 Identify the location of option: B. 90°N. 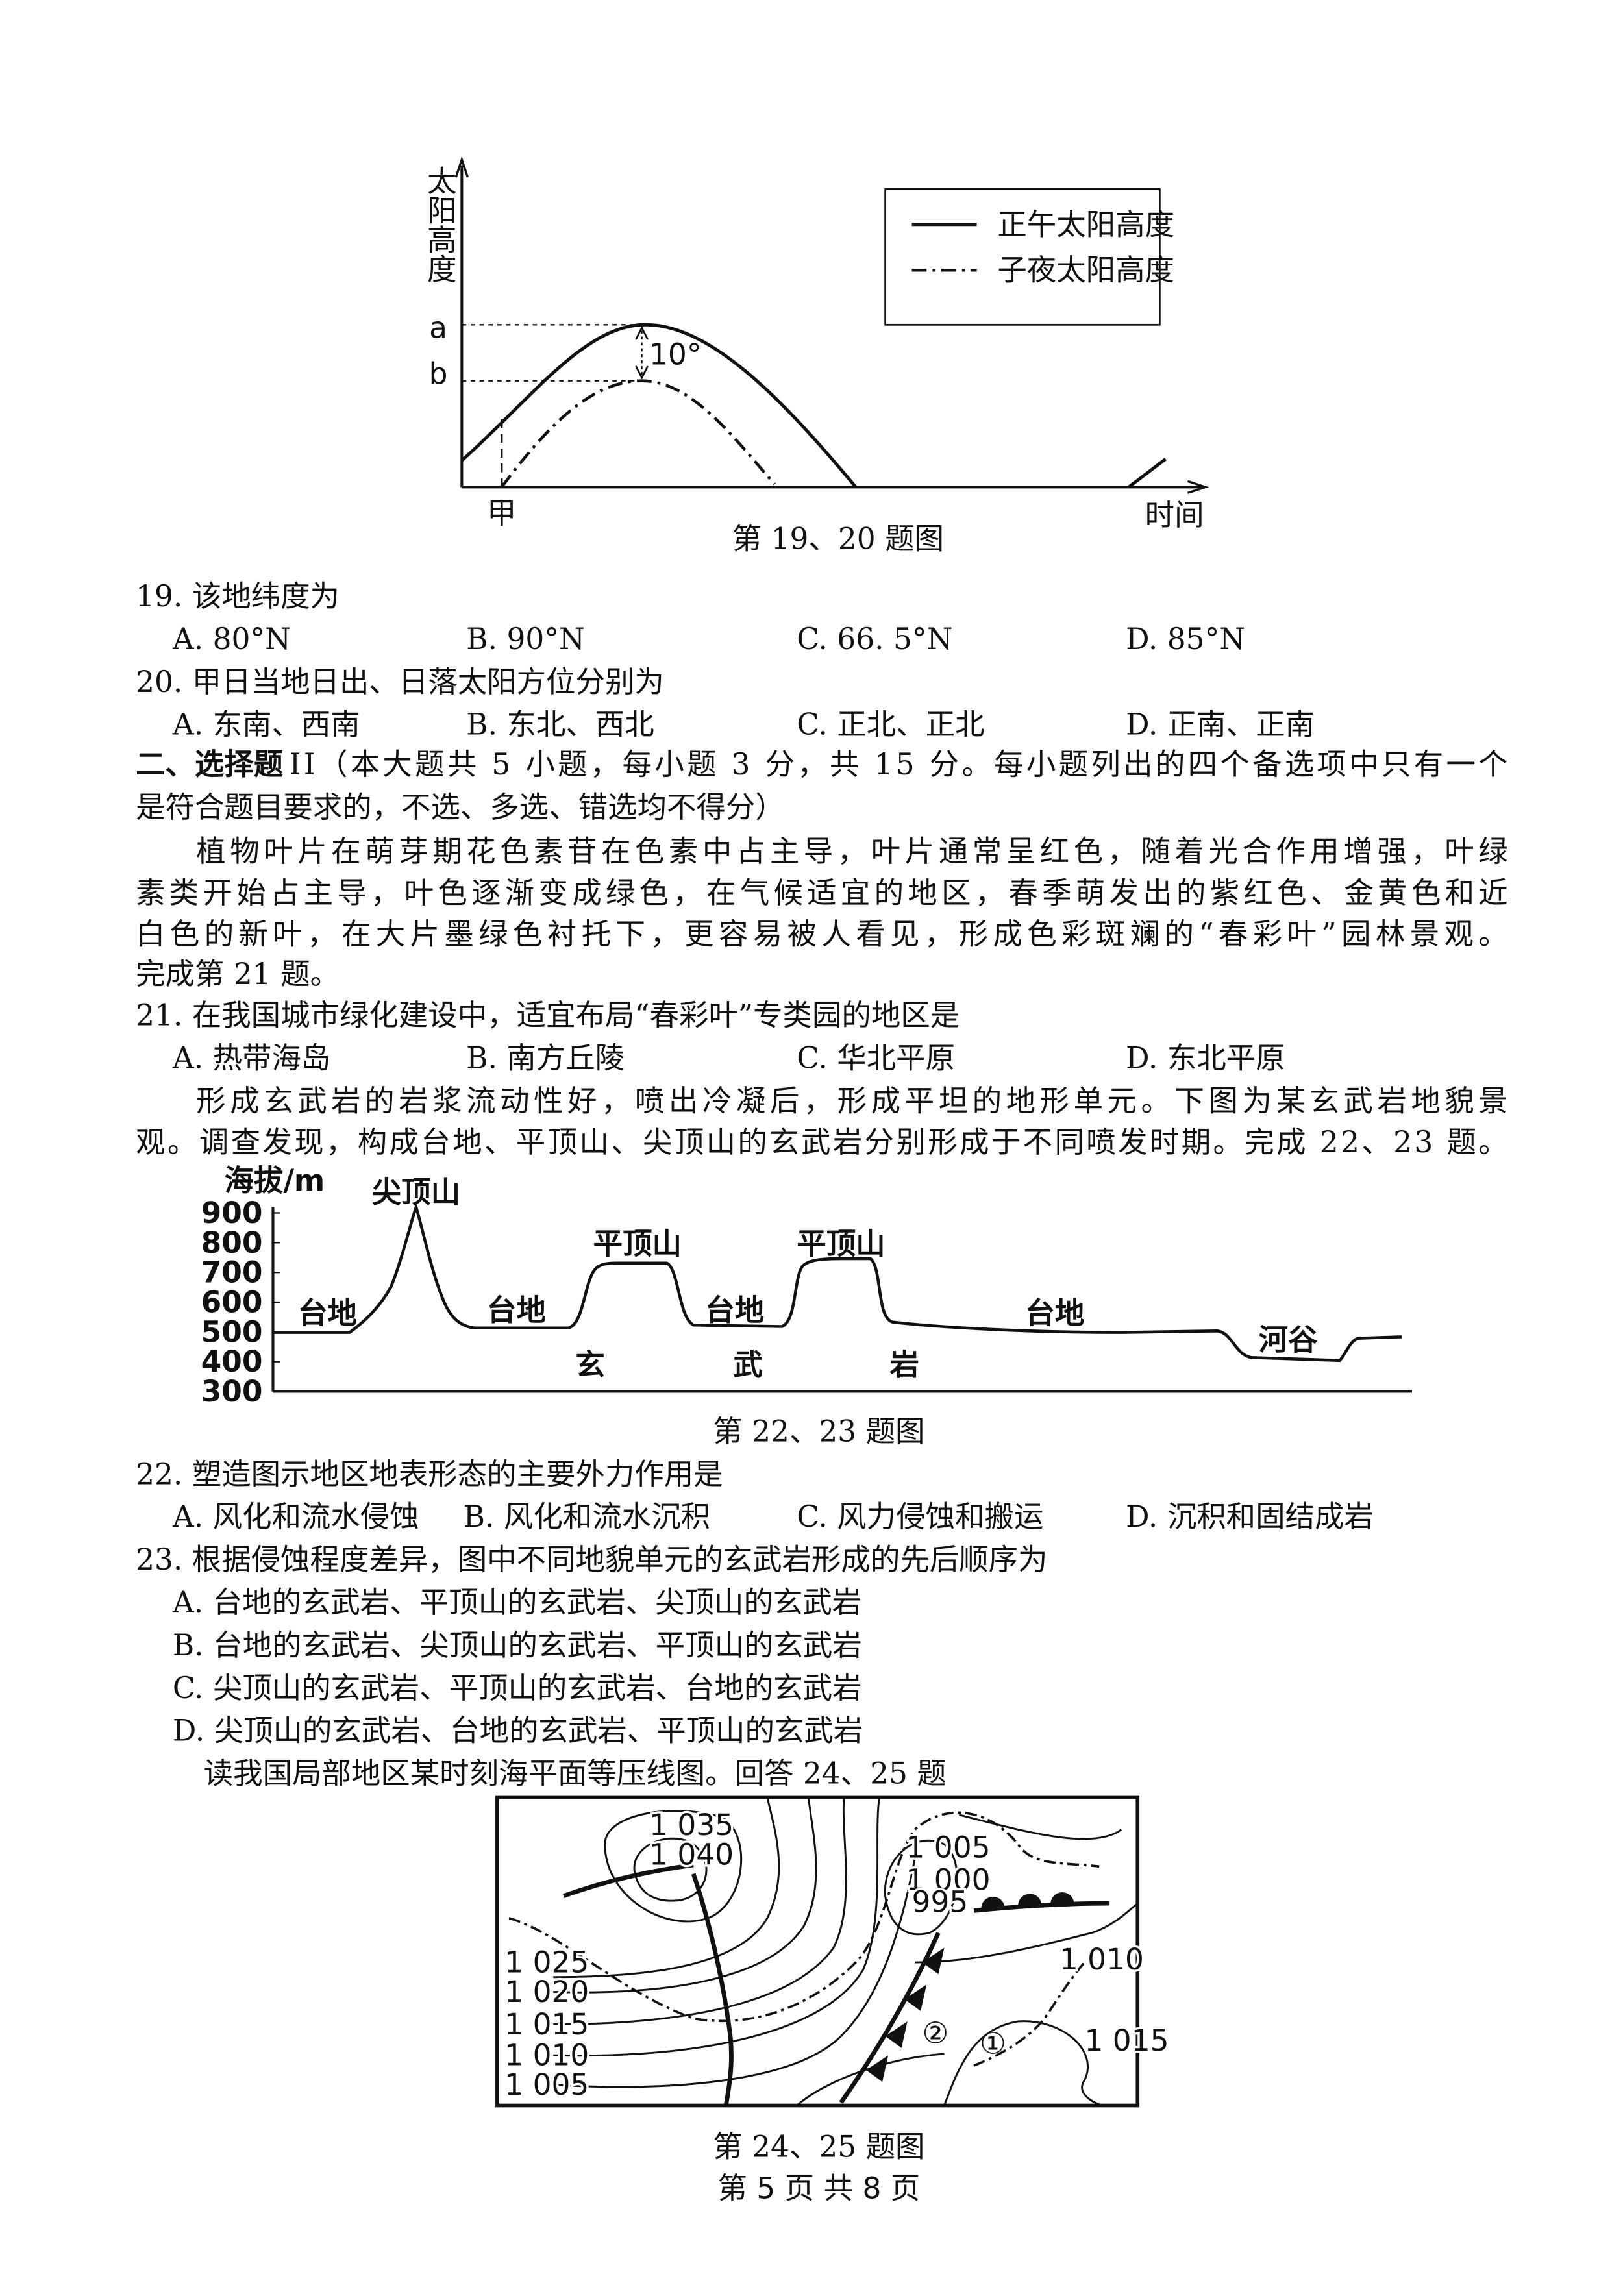
(525, 639).